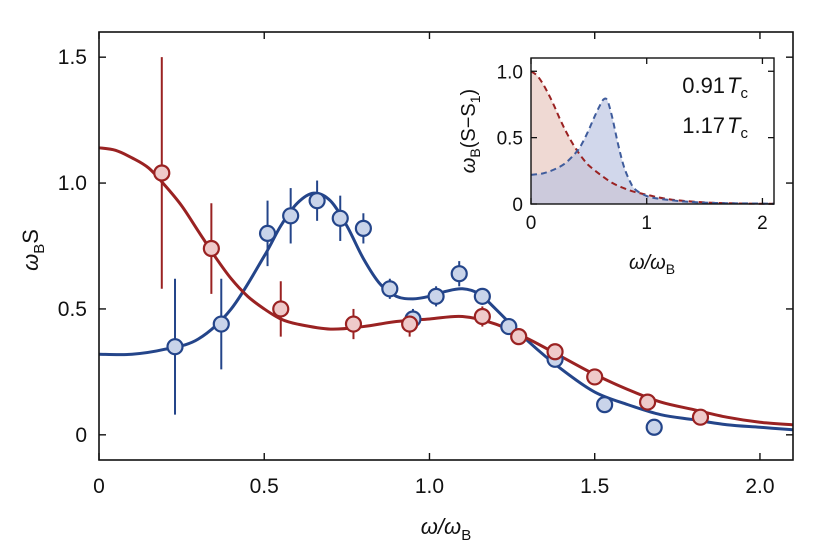 The height and width of the screenshot is (555, 833). What do you see at coordinates (510, 139) in the screenshot?
I see `inset-y-tick-label-1: 0.5` at bounding box center [510, 139].